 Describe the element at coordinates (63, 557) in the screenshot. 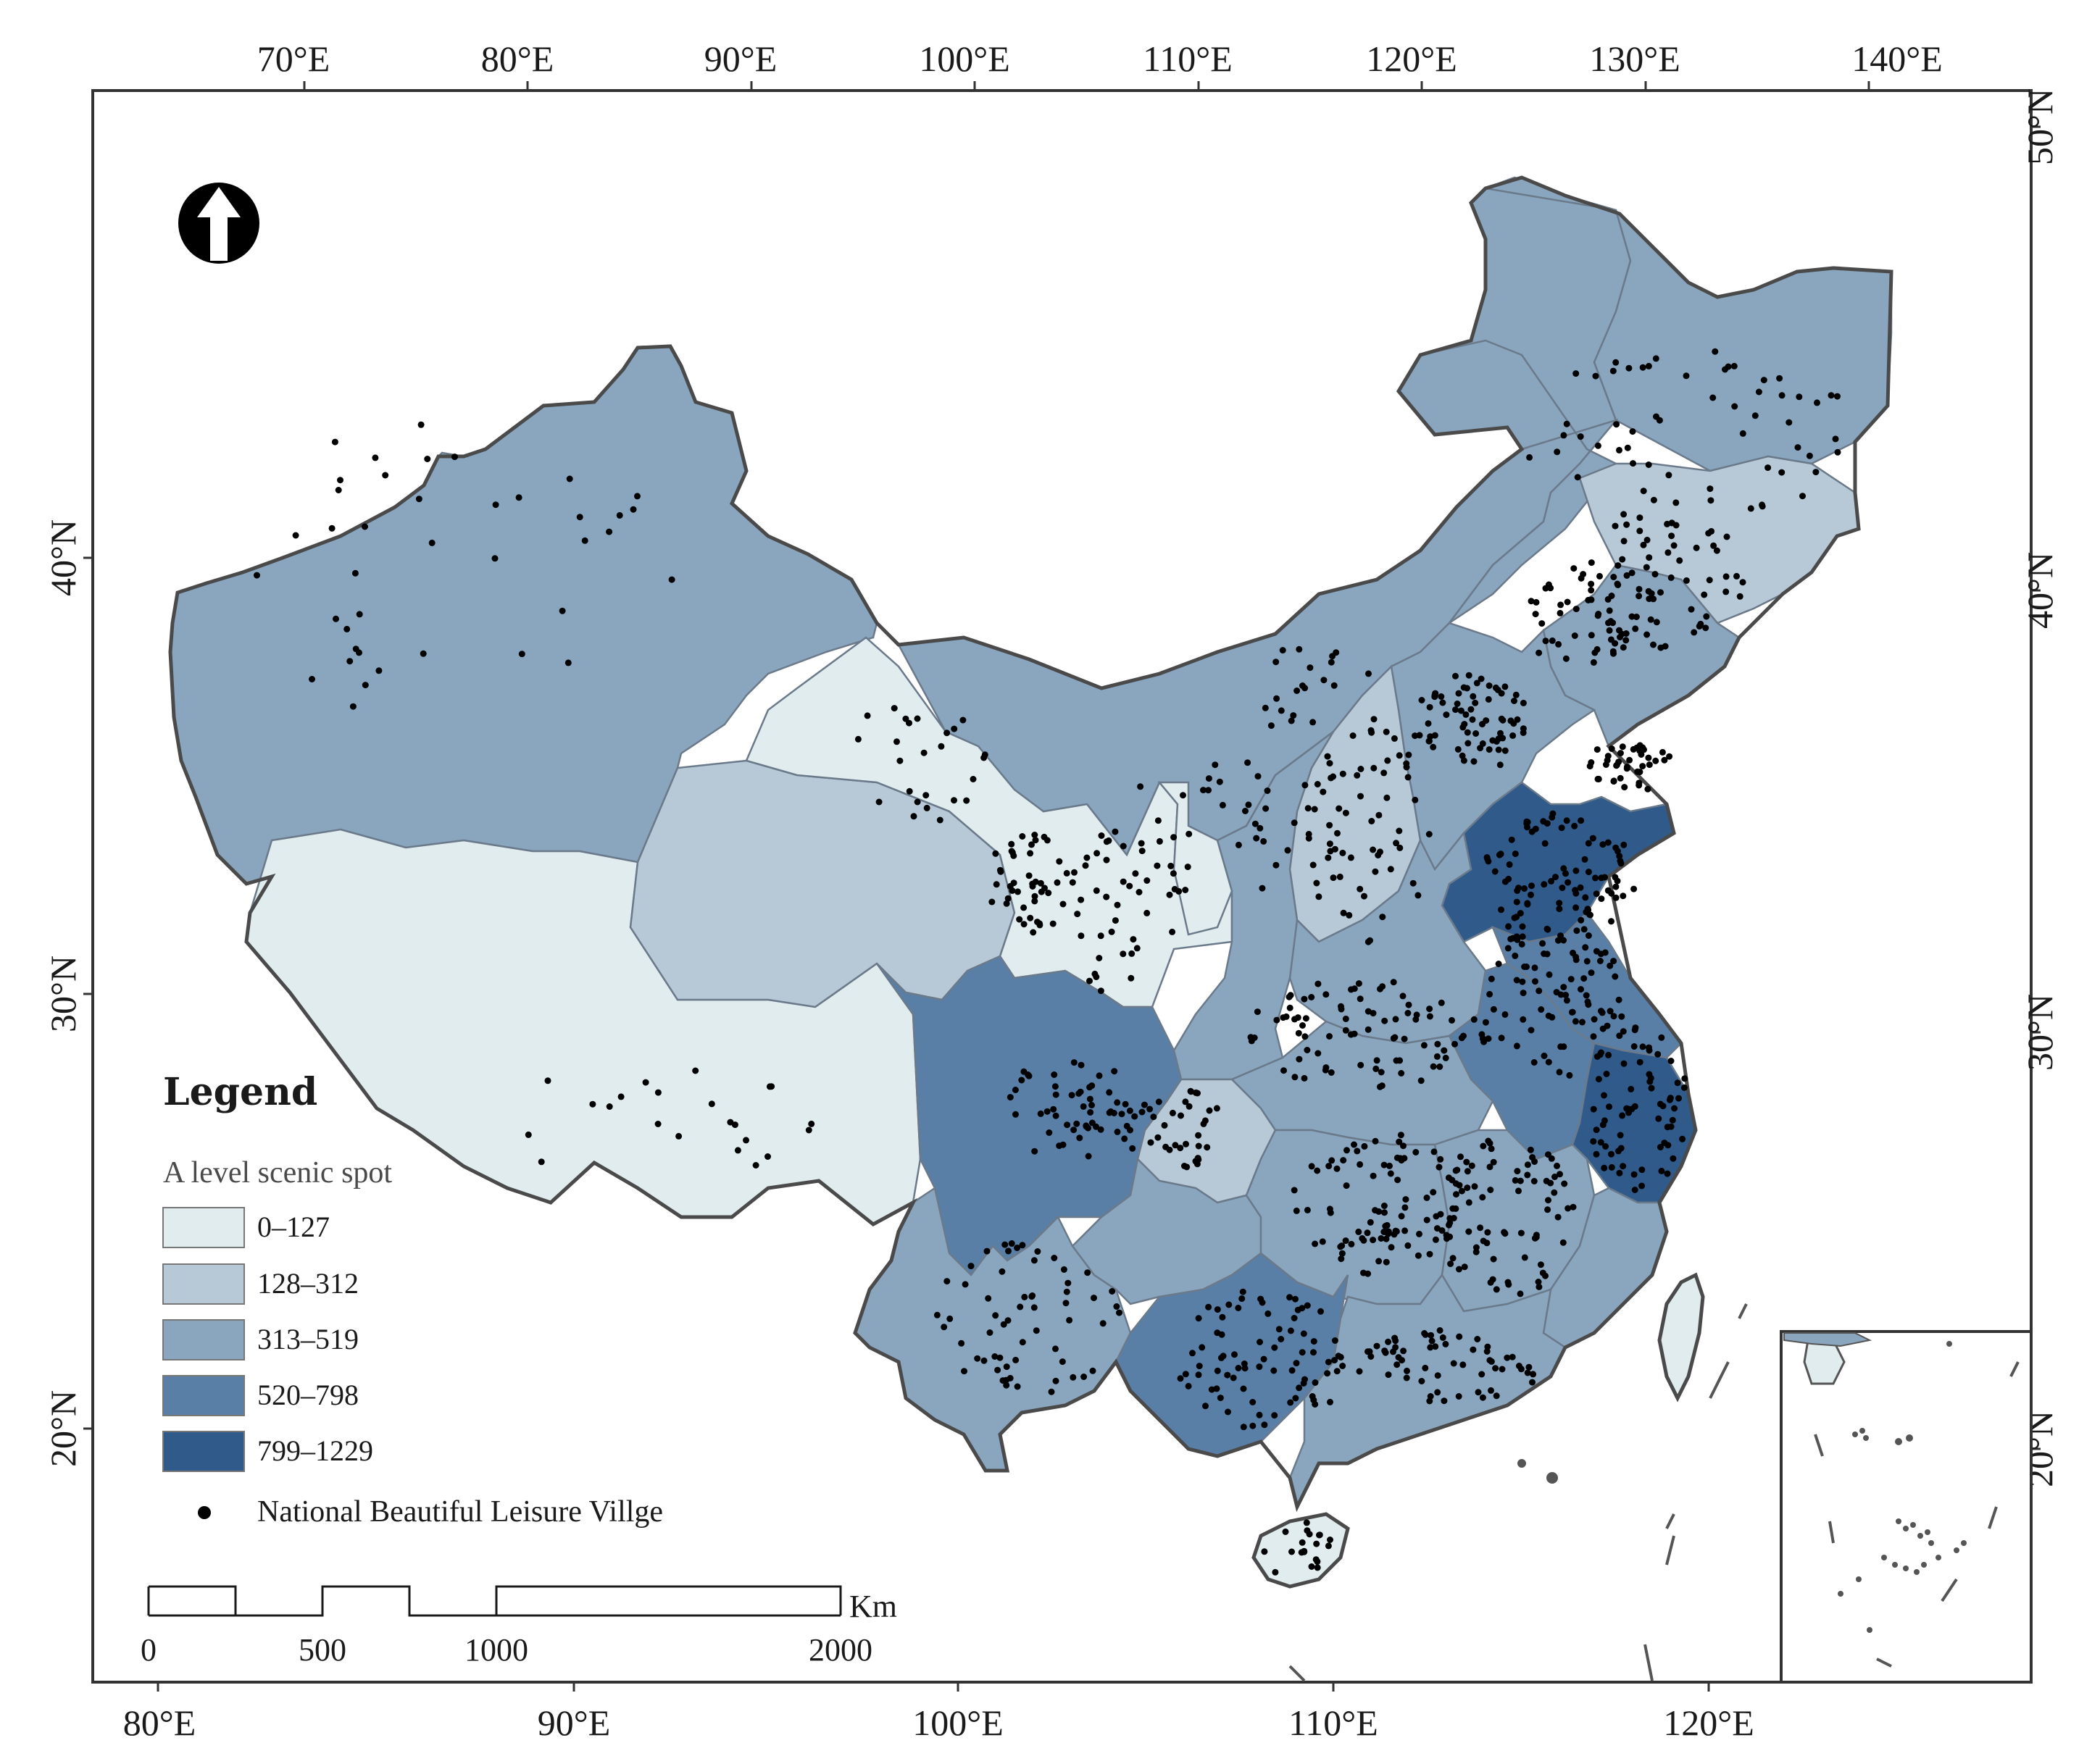

I see `left-tick-label: 40°N` at that location.